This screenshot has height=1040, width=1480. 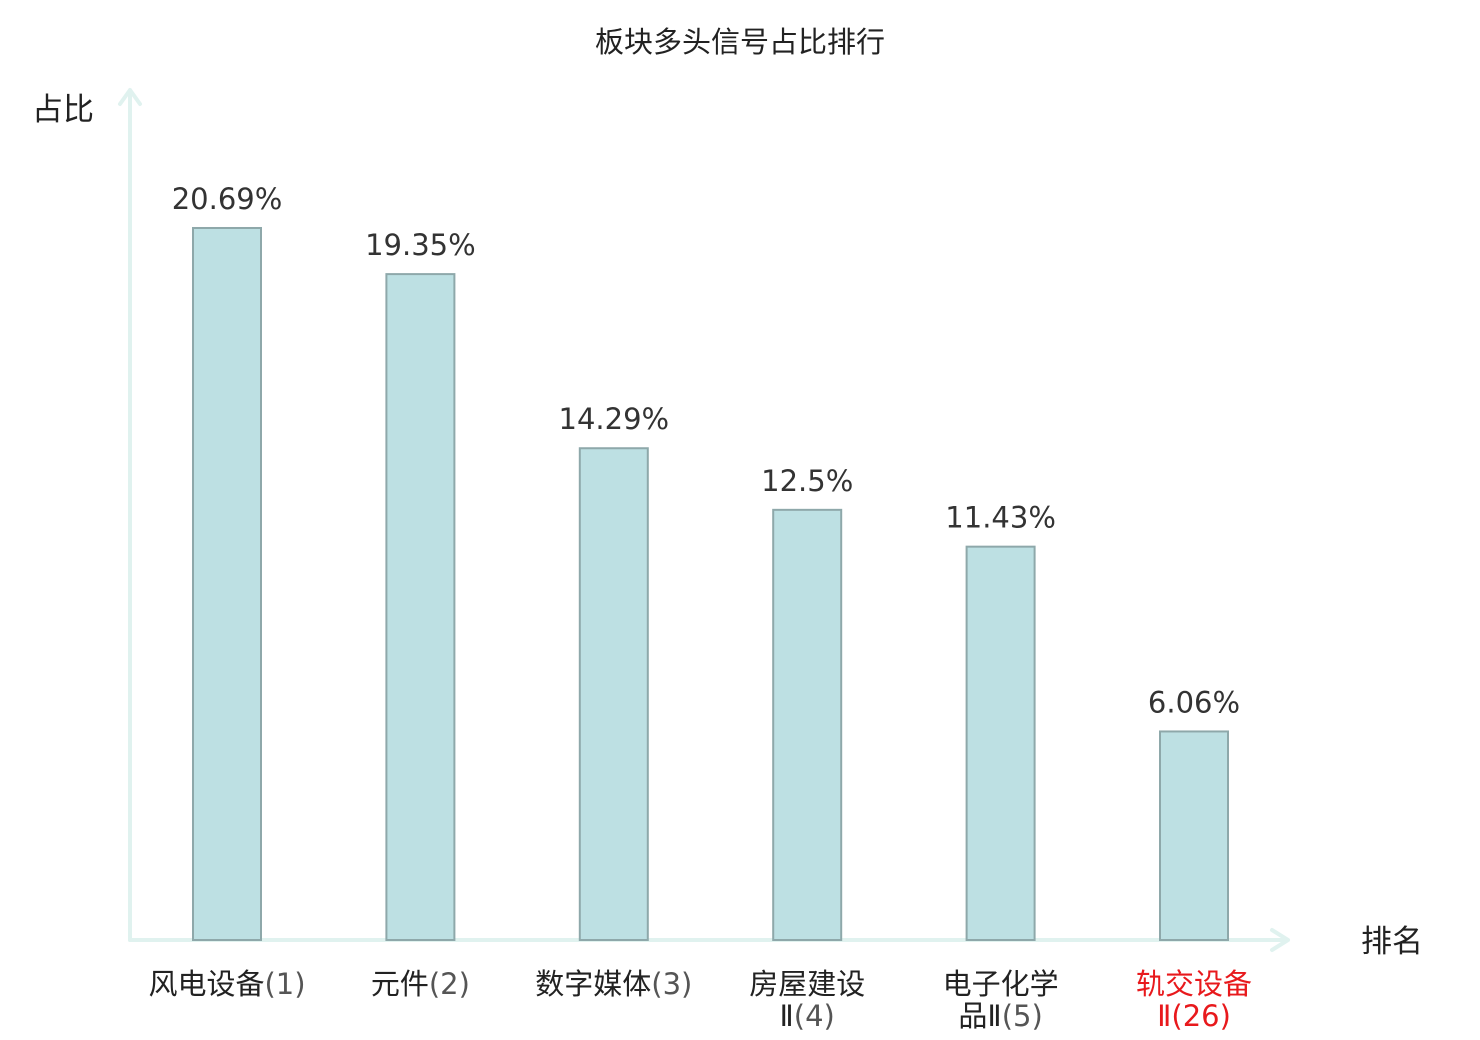 What do you see at coordinates (420, 245) in the screenshot?
I see `data-label-2: 19.35%` at bounding box center [420, 245].